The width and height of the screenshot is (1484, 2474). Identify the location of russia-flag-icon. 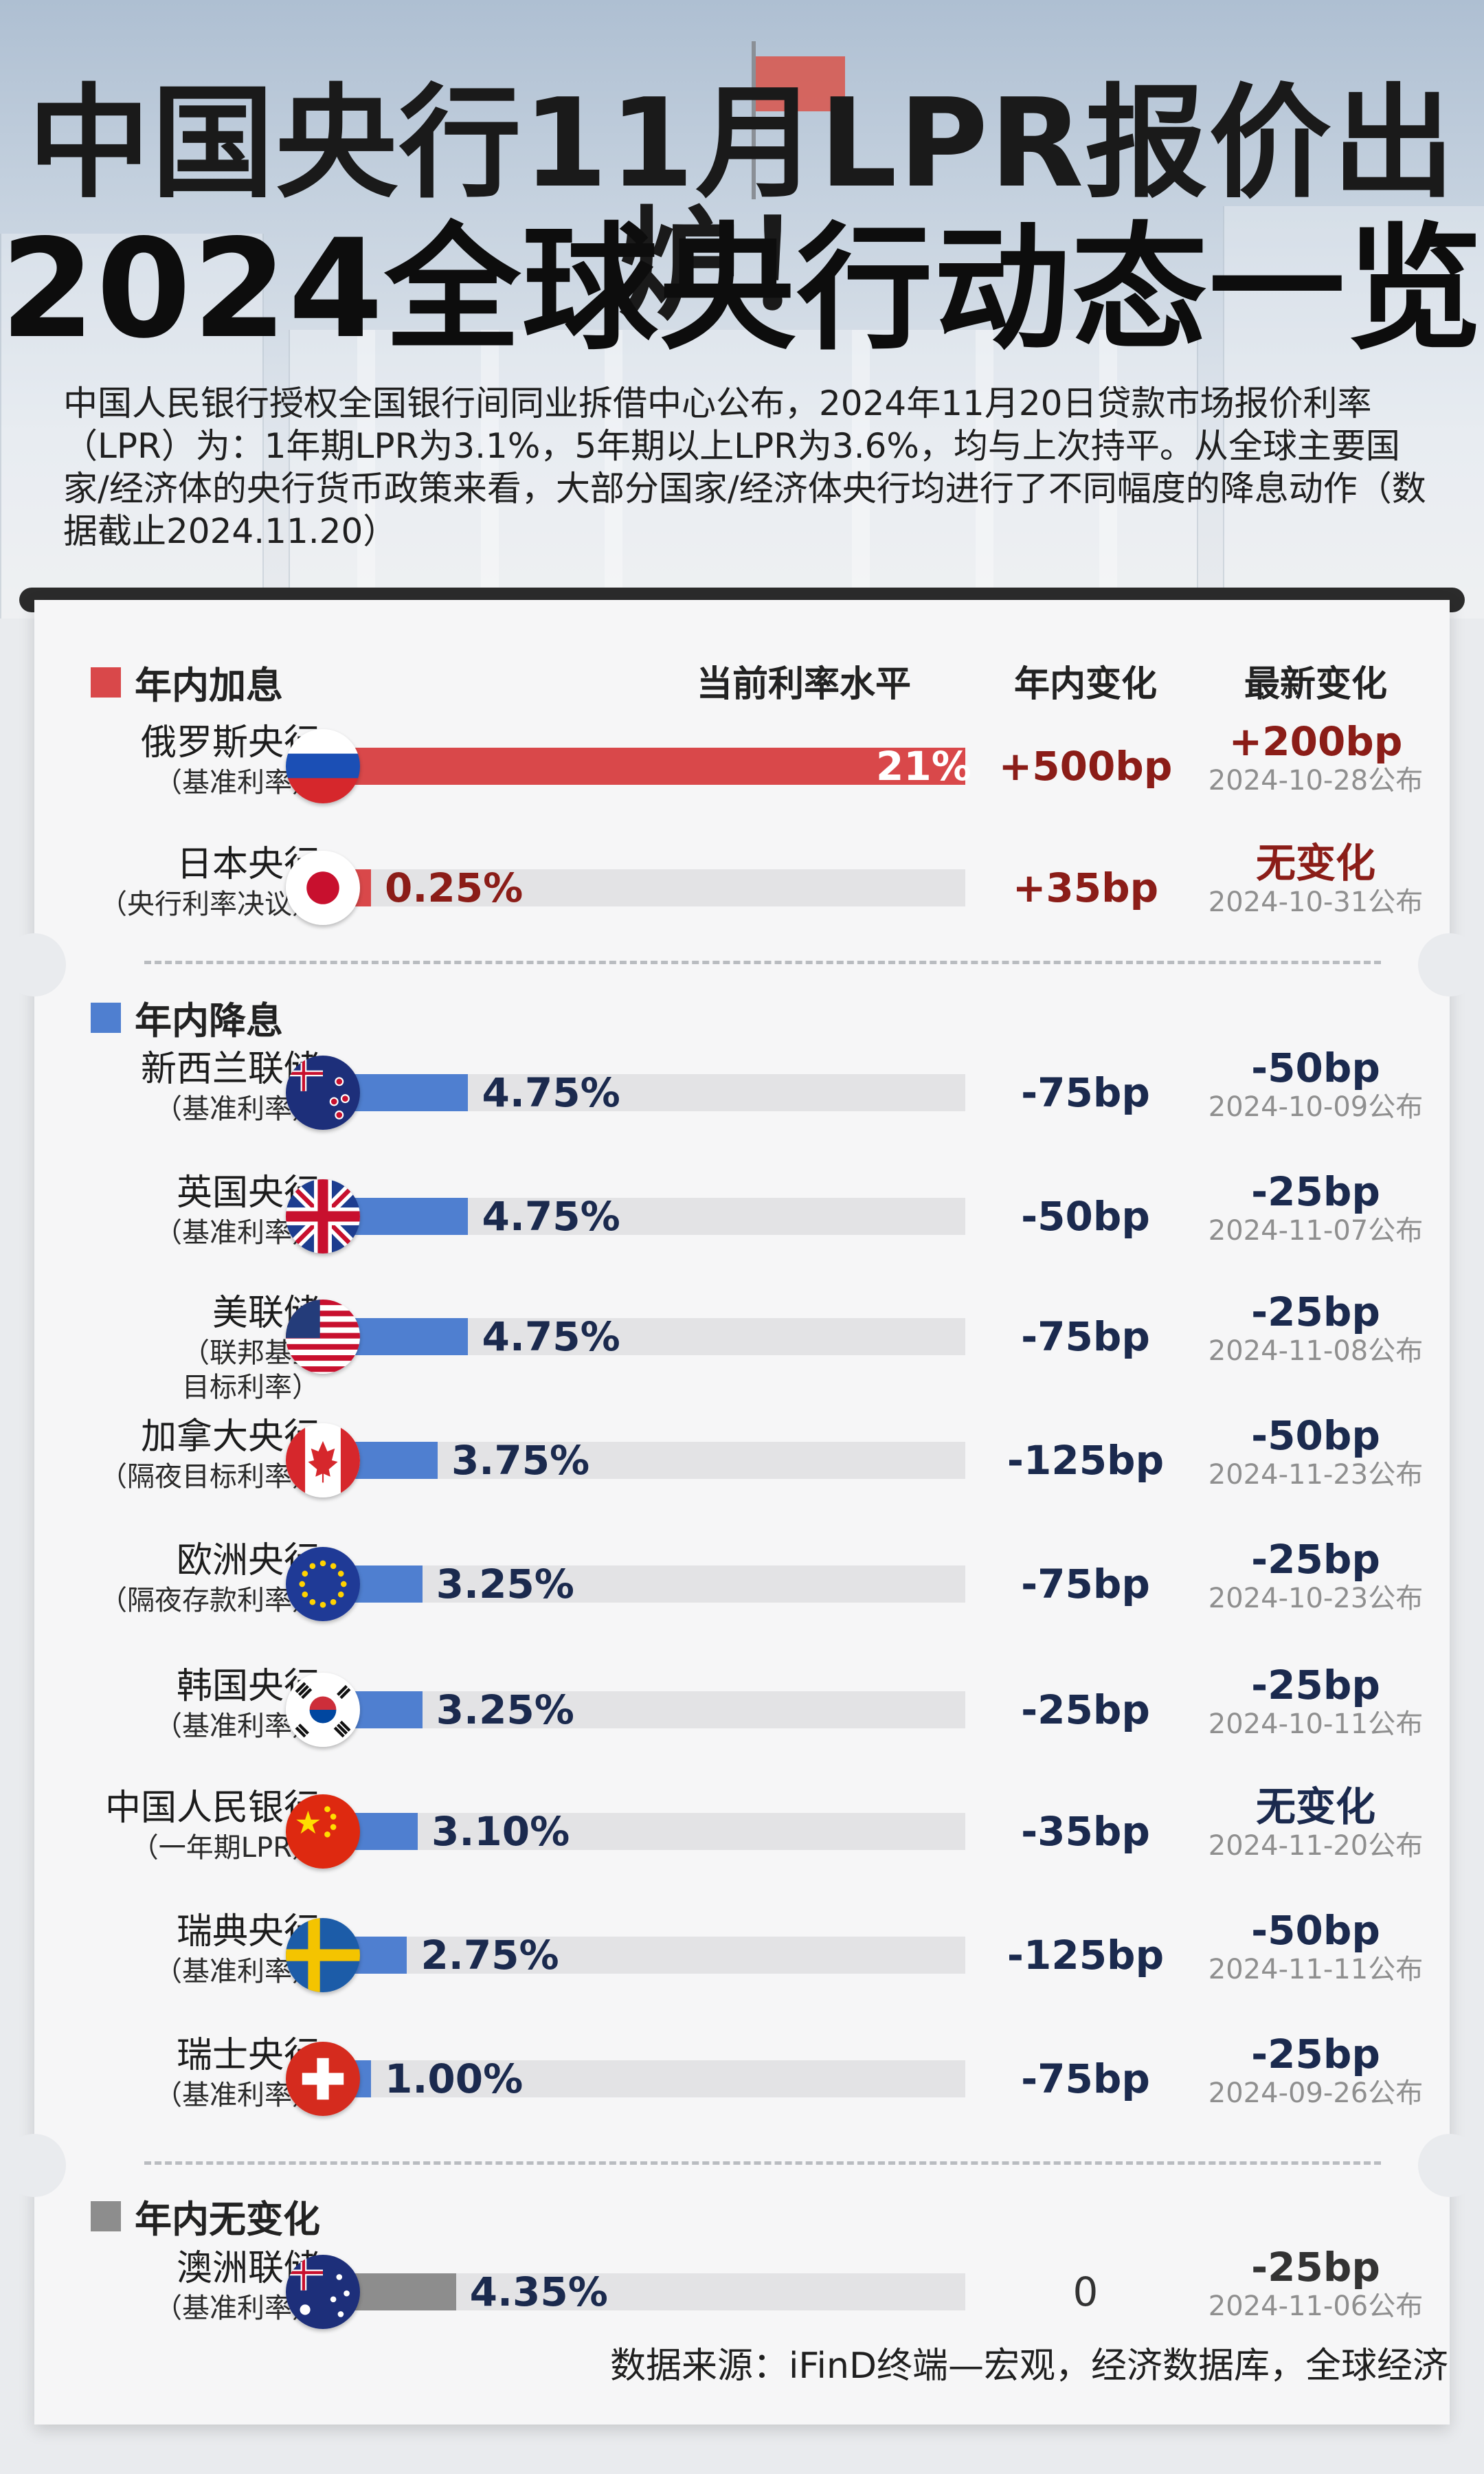
(323, 766).